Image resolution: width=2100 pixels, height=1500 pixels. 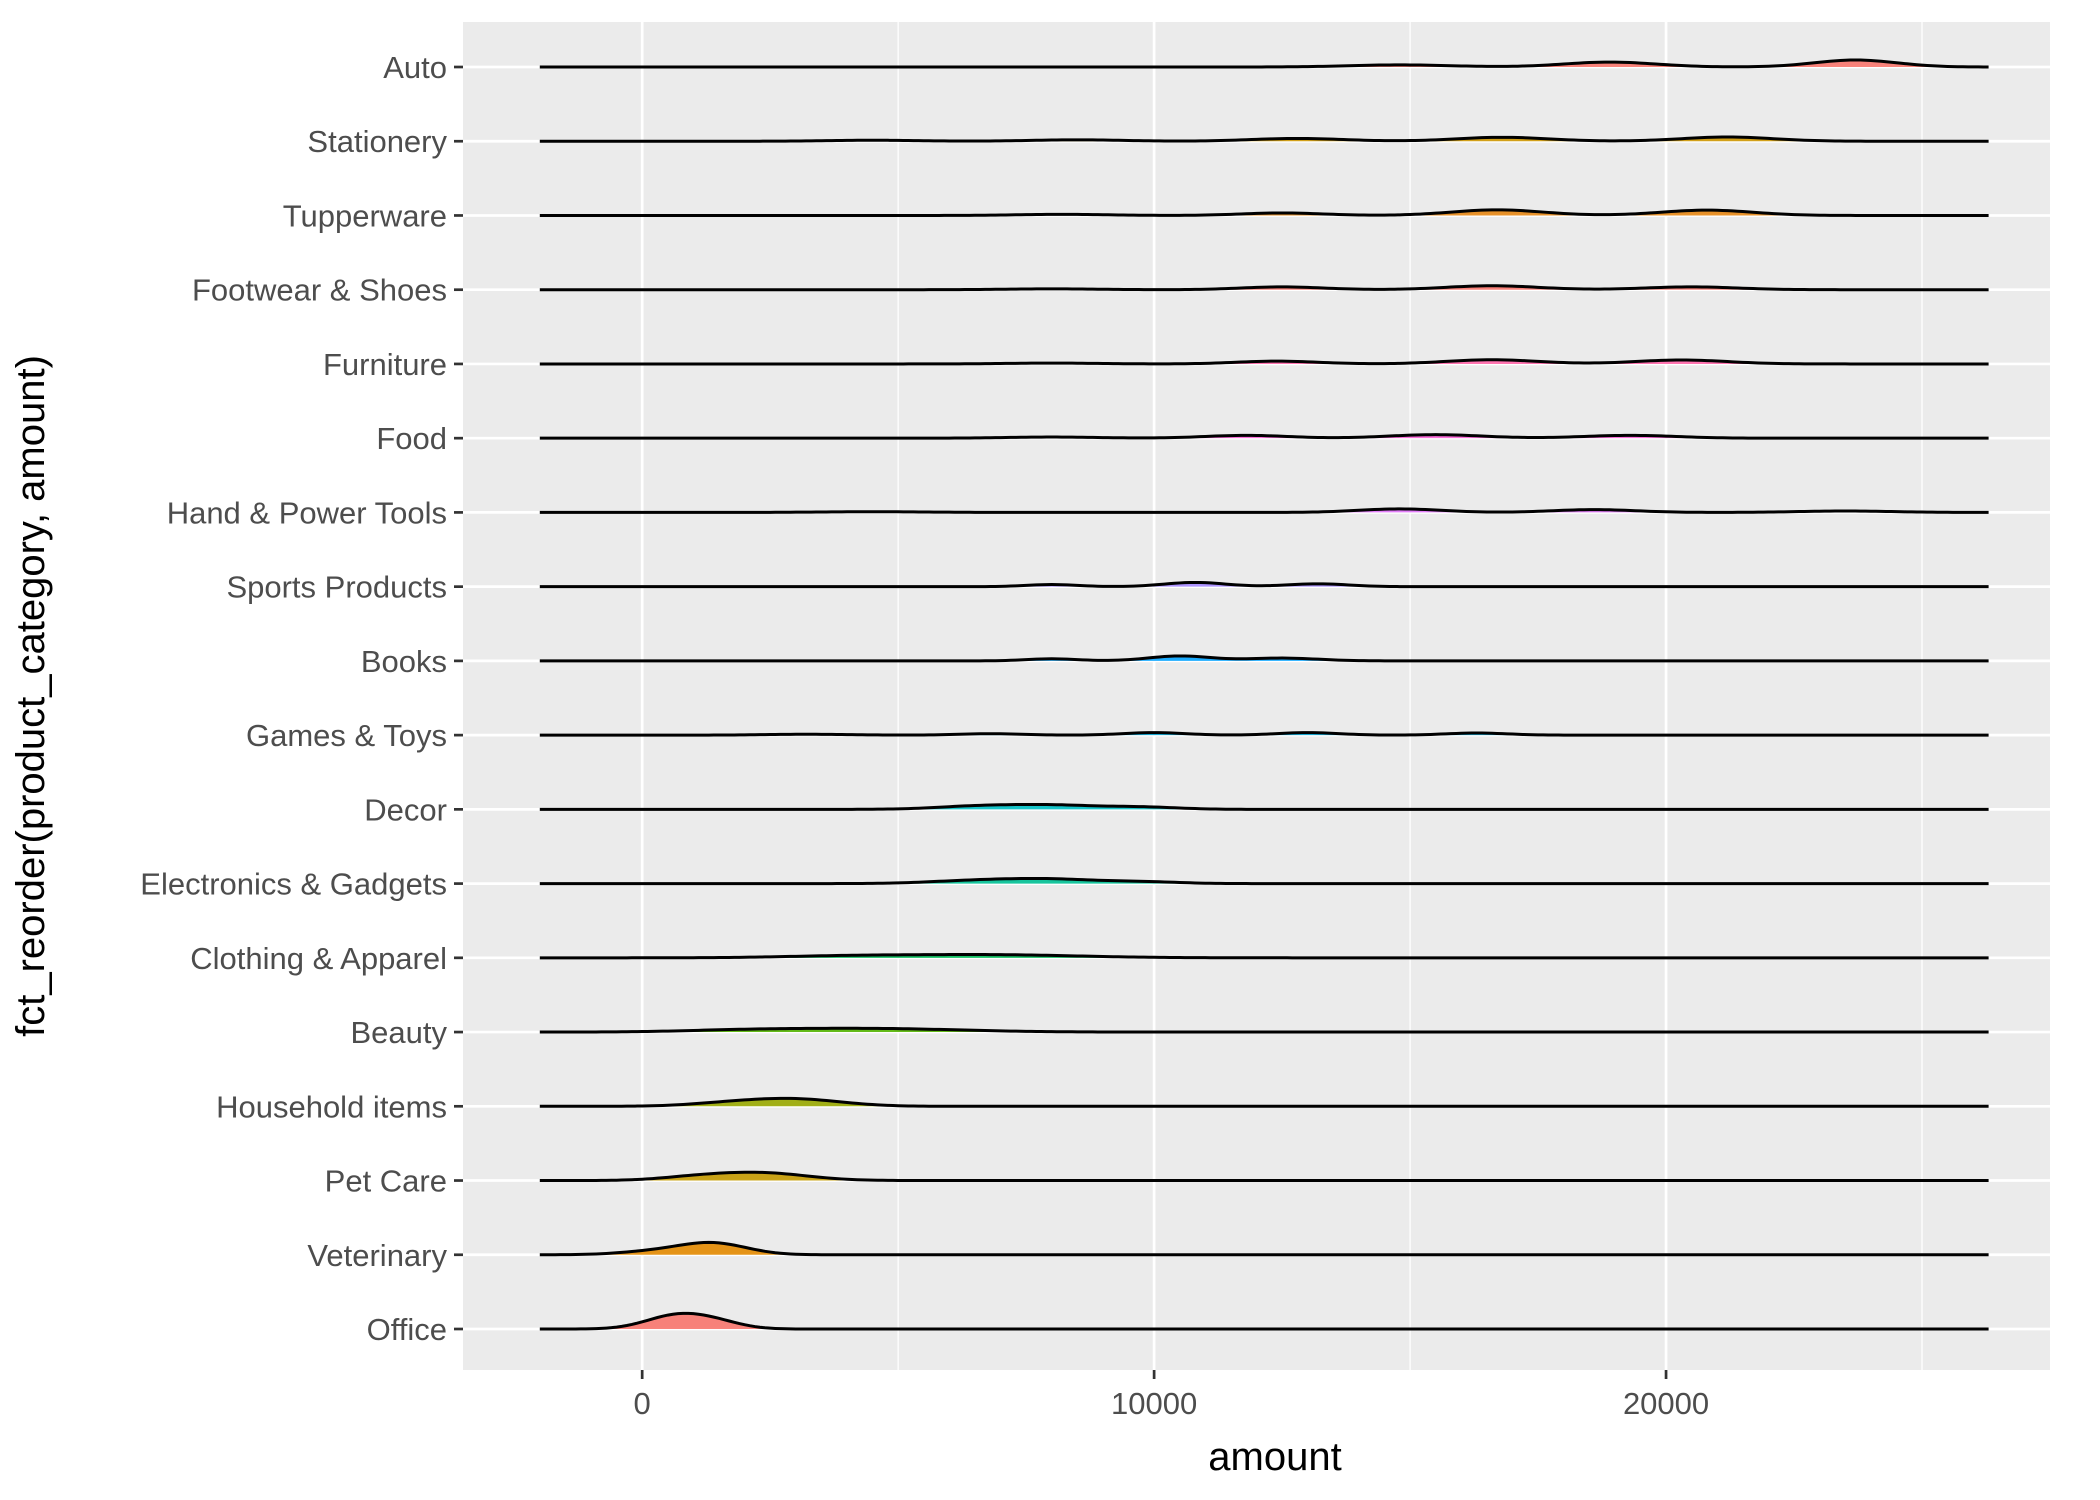 I want to click on y-tick-label: Decor, so click(x=405, y=809).